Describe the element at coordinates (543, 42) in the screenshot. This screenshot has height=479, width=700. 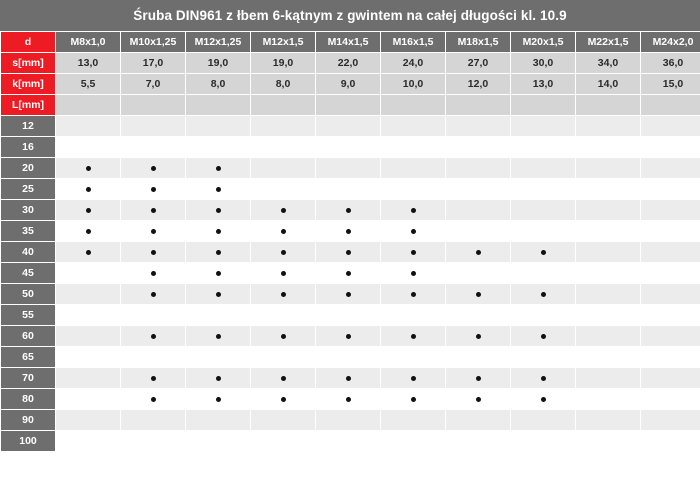
I see `column-header-7: M20x1,5` at that location.